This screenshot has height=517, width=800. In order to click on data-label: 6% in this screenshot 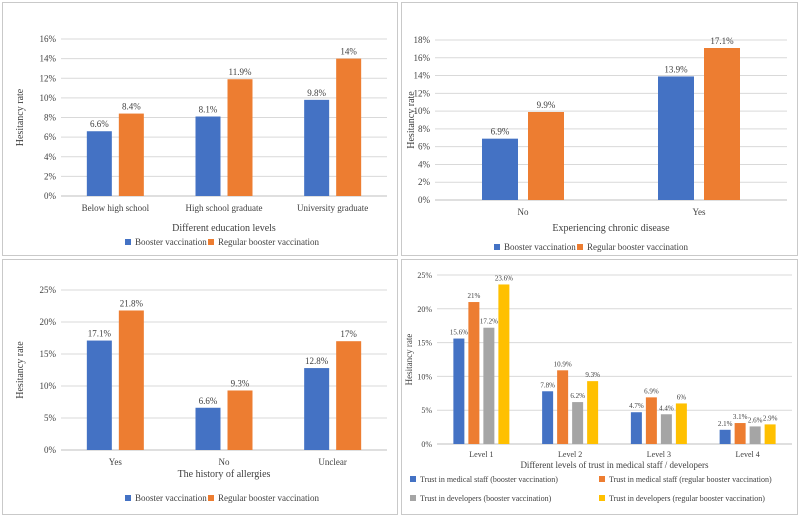, I will do `click(682, 397)`.